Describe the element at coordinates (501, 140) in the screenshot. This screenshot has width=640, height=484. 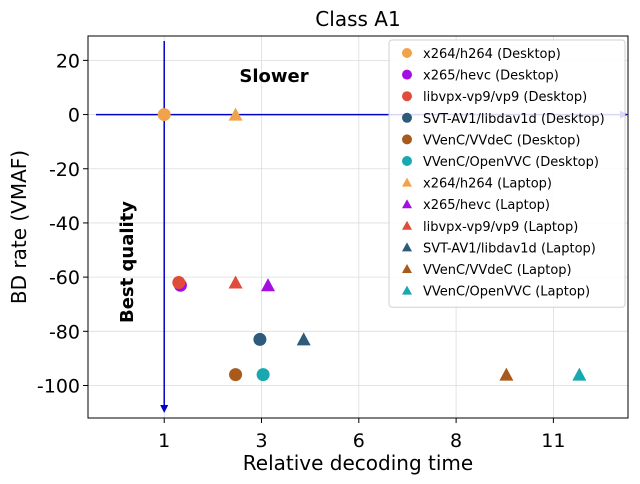
I see `legend-label: VVenC/VVdeC (Desktop)` at that location.